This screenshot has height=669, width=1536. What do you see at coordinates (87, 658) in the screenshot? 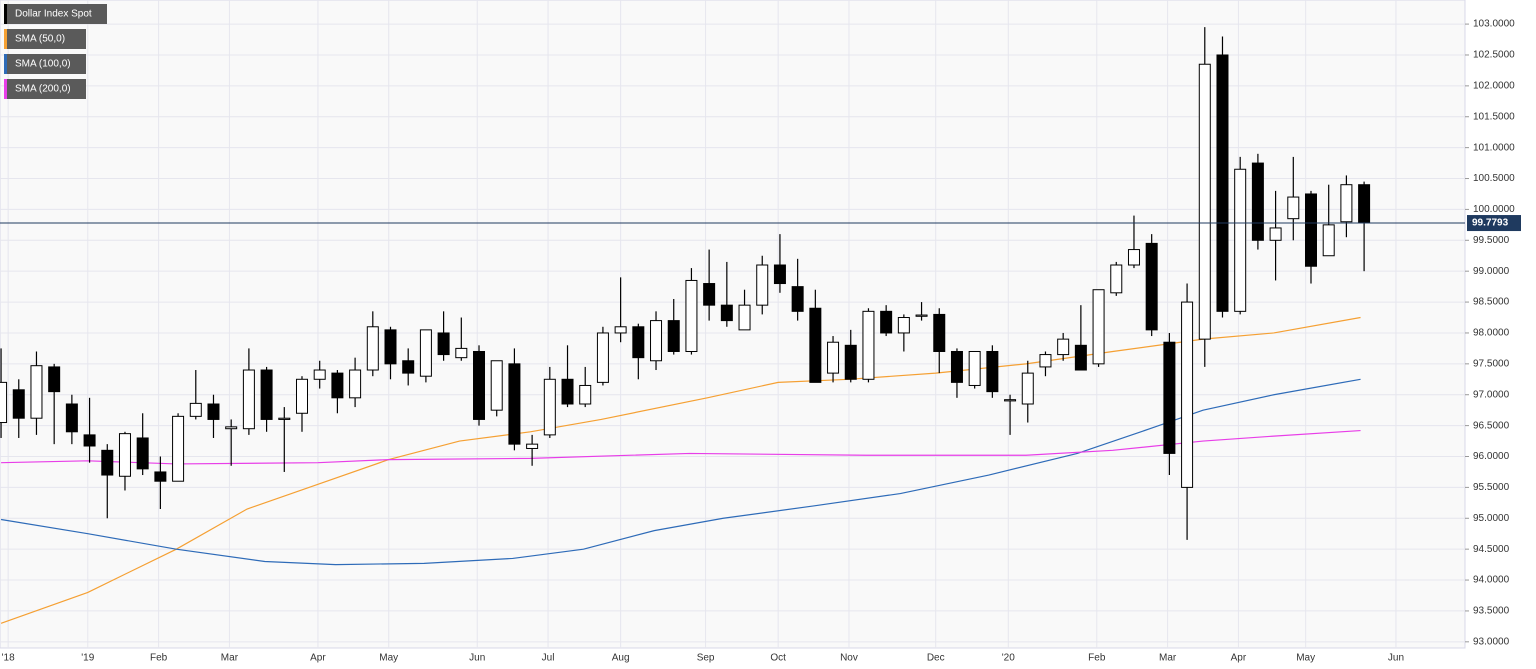
I see `x-tick-label: '19` at bounding box center [87, 658].